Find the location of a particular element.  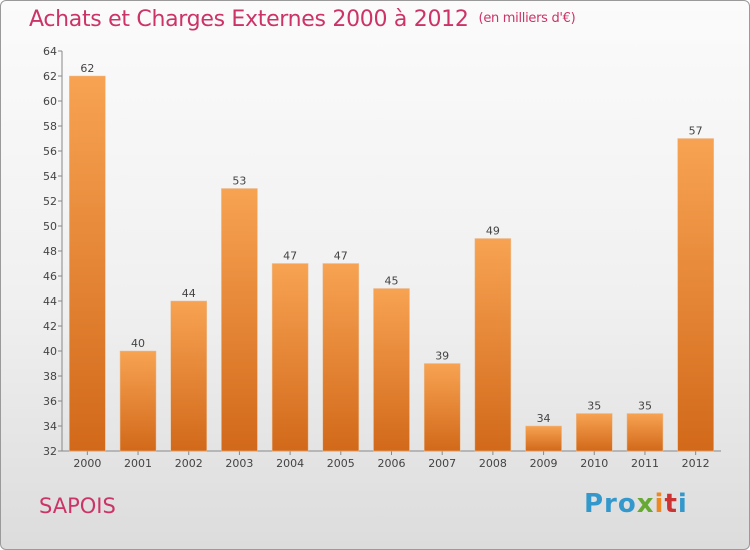

x-tick-label: 2006 is located at coordinates (392, 463).